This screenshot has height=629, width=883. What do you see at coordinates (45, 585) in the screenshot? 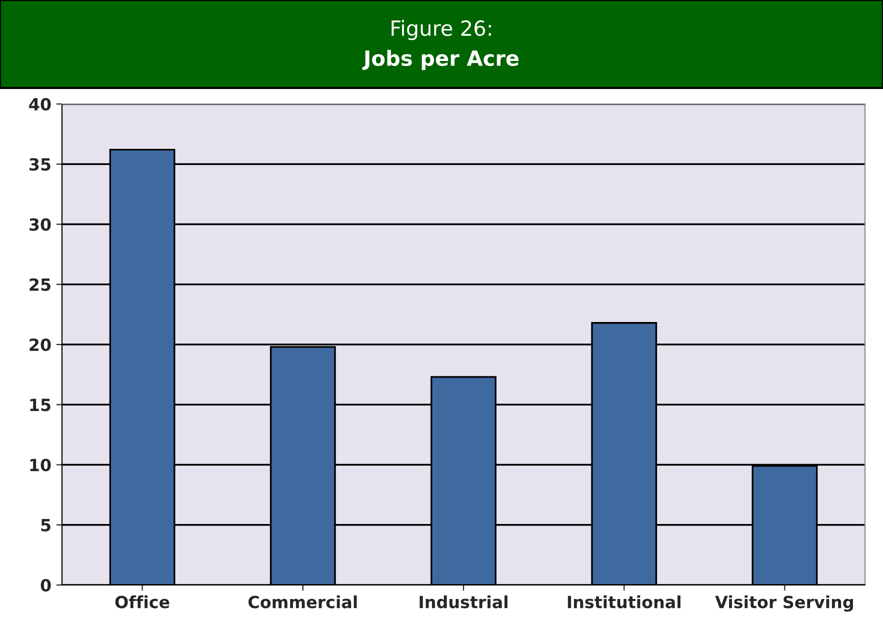
I see `y-tick-label: 0` at bounding box center [45, 585].